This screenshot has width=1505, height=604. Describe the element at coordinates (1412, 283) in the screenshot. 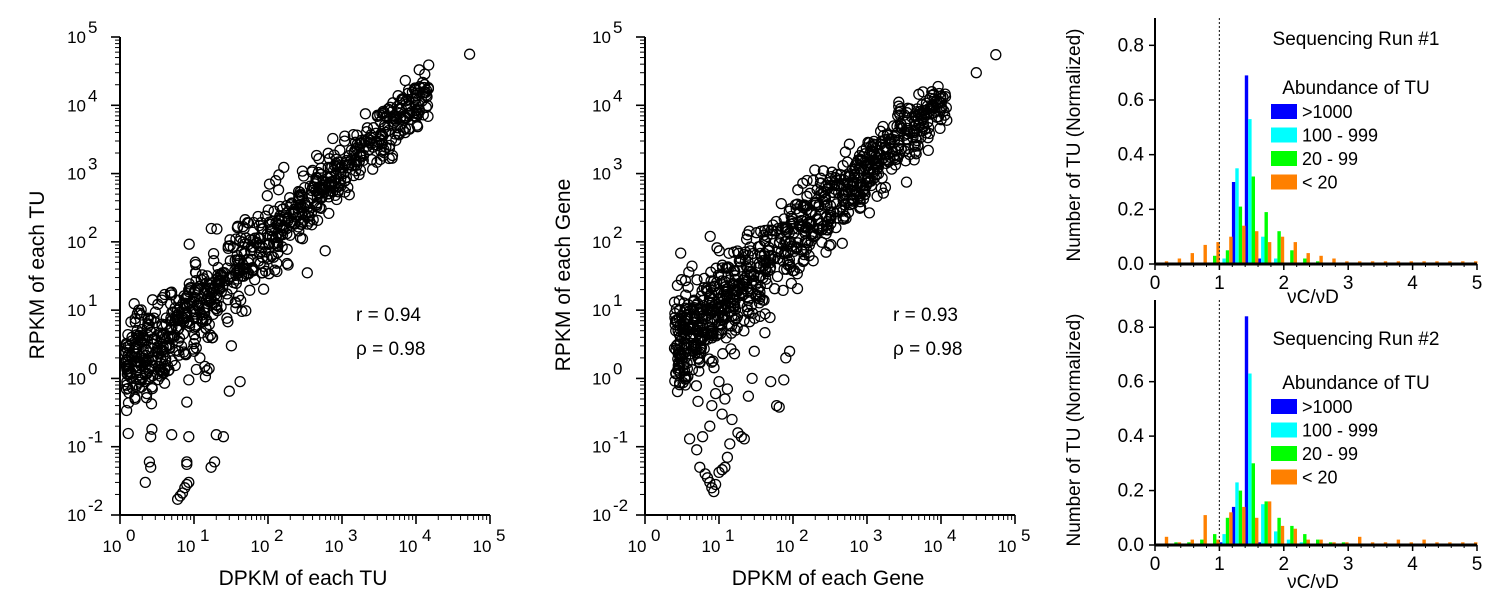

I see `x-tick-label: 4` at that location.